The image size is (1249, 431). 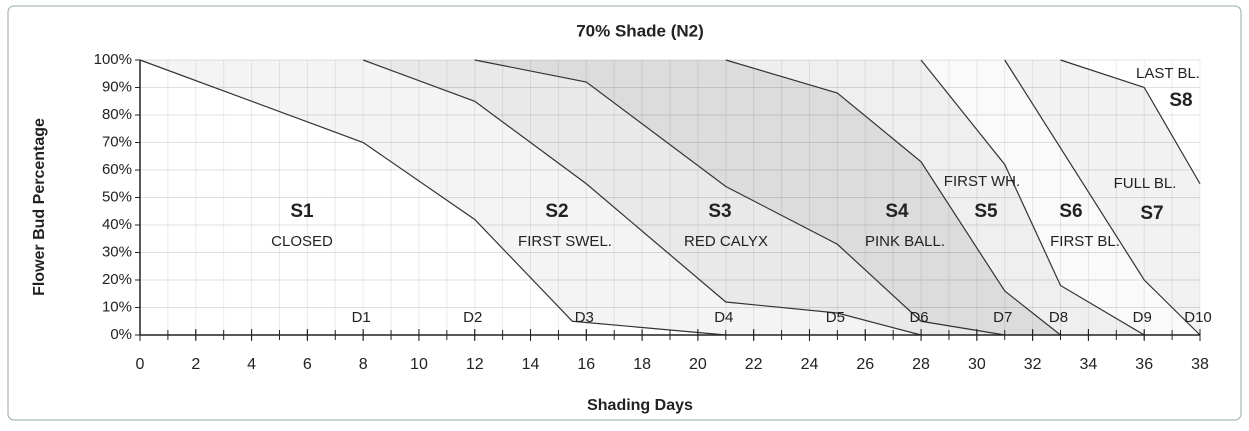 What do you see at coordinates (302, 211) in the screenshot?
I see `stage-code: S1` at bounding box center [302, 211].